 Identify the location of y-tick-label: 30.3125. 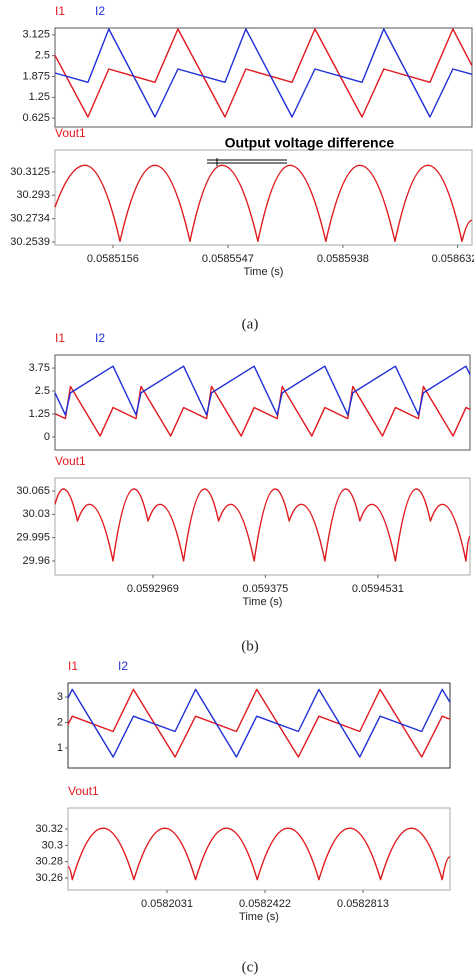
(30, 172).